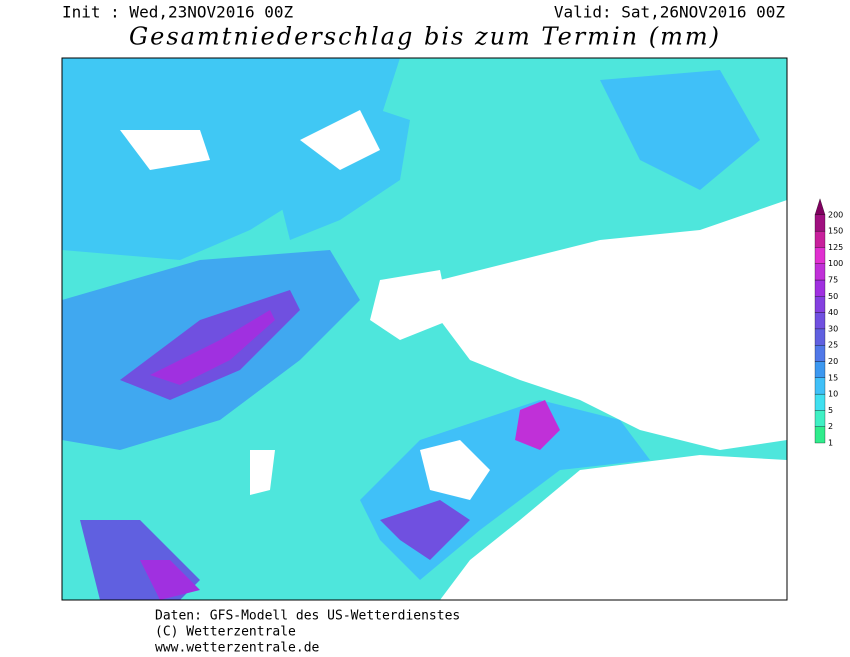 The width and height of the screenshot is (850, 657). Describe the element at coordinates (225, 632) in the screenshot. I see `footer-line: (C) Wetterzentrale` at that location.